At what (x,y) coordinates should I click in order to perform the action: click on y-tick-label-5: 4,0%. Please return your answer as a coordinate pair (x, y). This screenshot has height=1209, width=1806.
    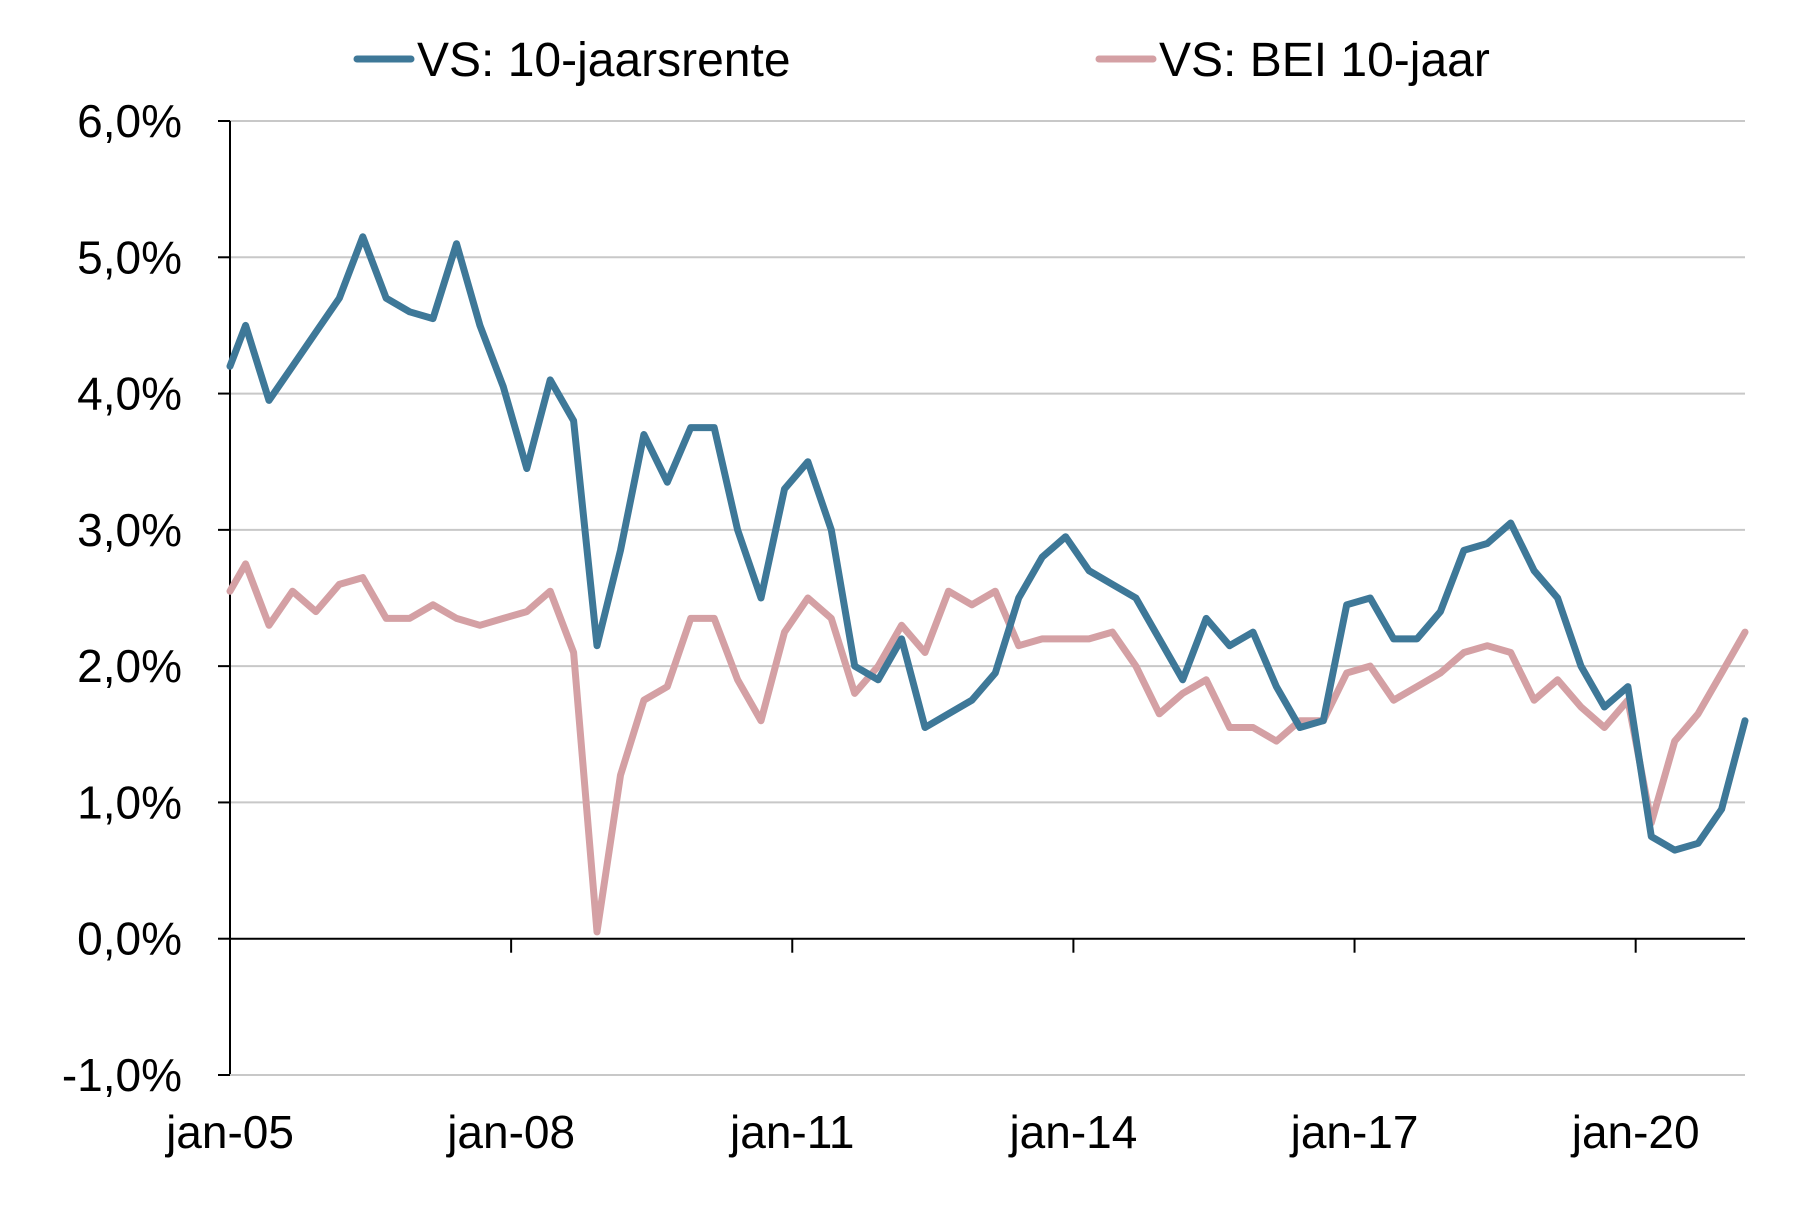
    Looking at the image, I should click on (129, 394).